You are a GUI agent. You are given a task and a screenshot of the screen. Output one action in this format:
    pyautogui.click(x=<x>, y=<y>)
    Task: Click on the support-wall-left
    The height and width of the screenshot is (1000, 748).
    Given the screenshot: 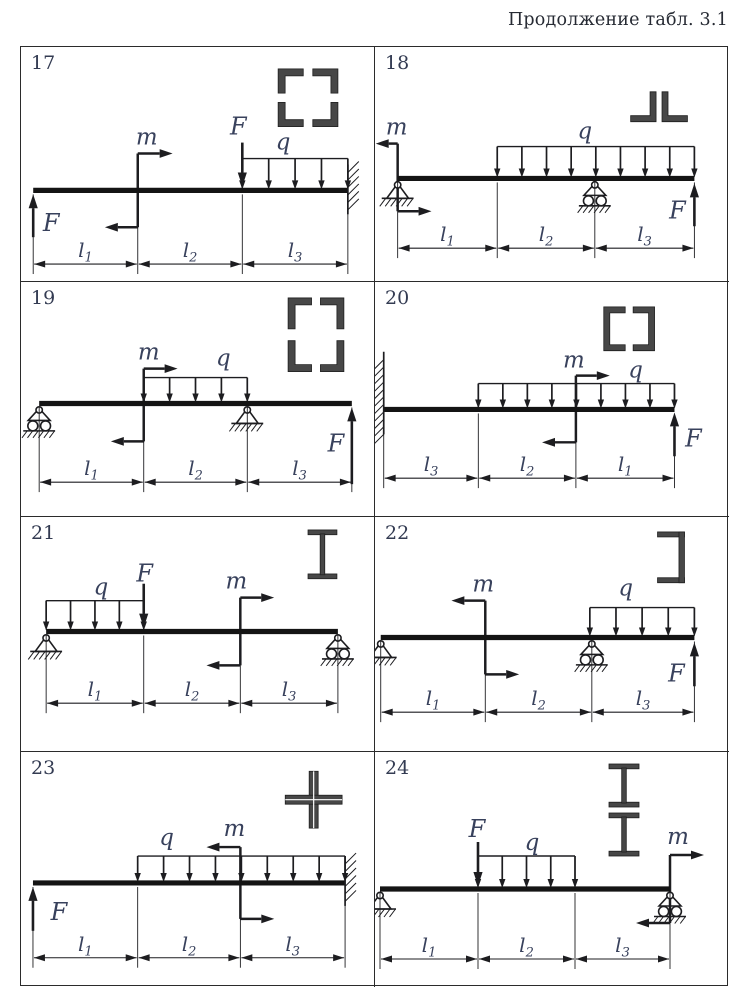 What is the action you would take?
    pyautogui.click(x=380, y=397)
    